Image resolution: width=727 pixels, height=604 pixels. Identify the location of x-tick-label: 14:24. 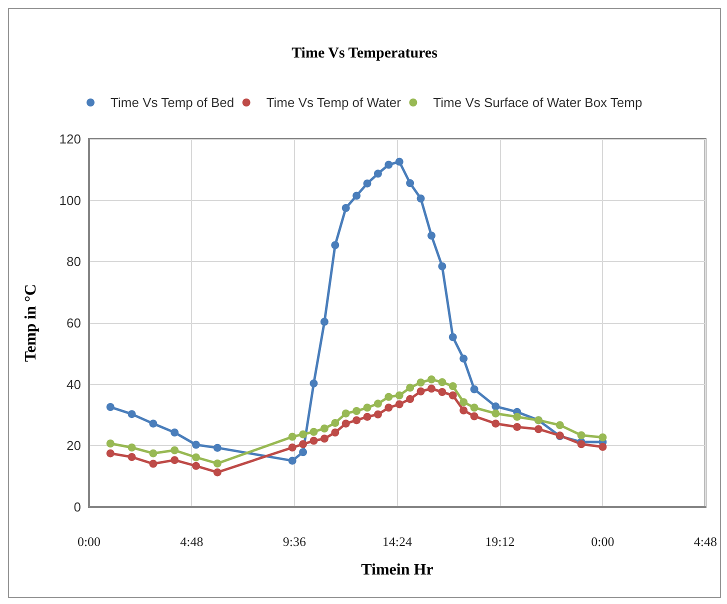
(397, 541).